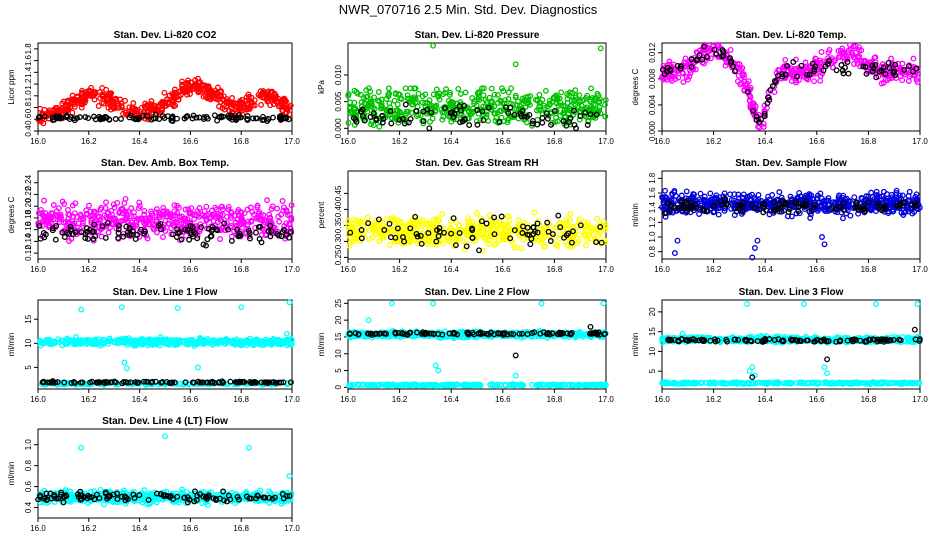  What do you see at coordinates (338, 101) in the screenshot?
I see `y-tick-label: 0.005` at bounding box center [338, 101].